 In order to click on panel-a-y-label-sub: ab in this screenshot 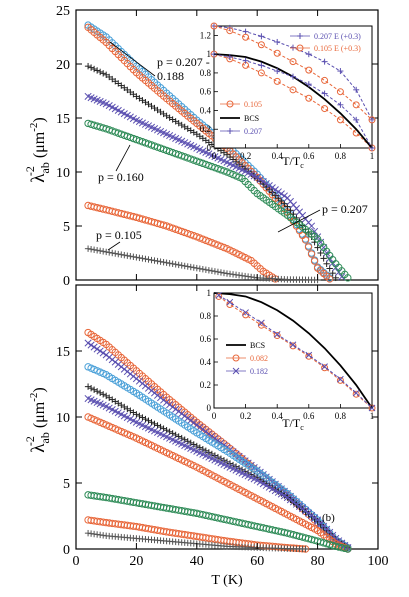, I will do `click(45, 167)`.